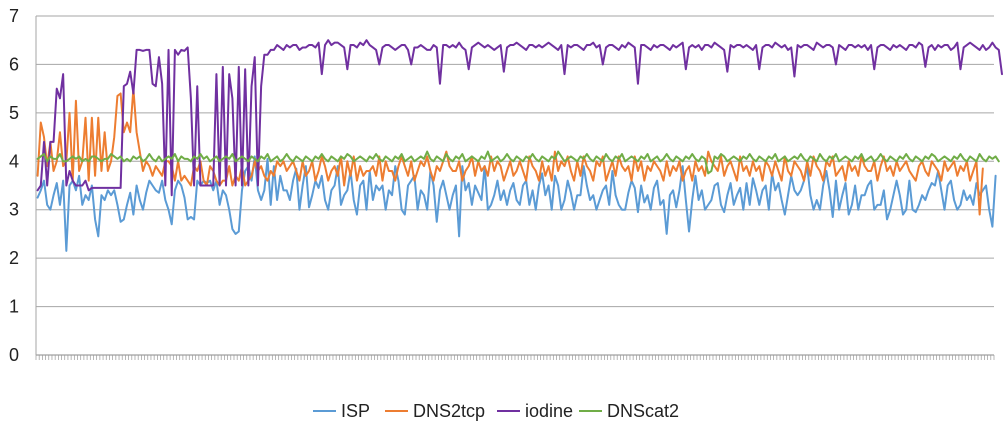 The height and width of the screenshot is (431, 1005). I want to click on legend-label-isp: ISP, so click(355, 411).